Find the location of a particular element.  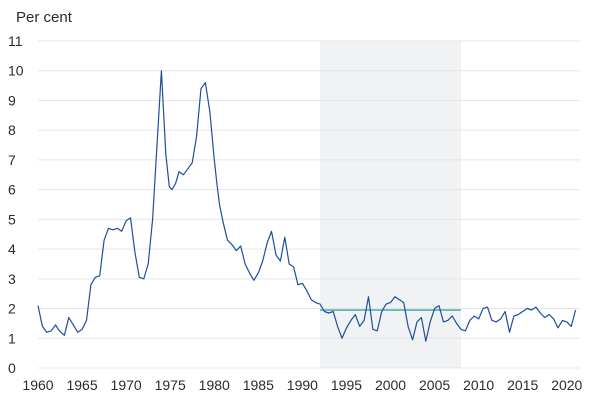

x-tick-label: 1970 is located at coordinates (126, 385).